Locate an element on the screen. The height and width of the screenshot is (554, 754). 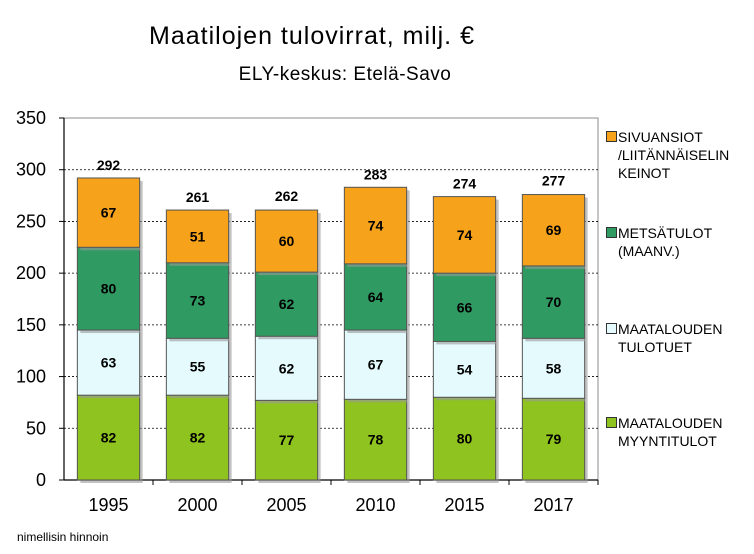
total-label: 262 is located at coordinates (287, 196).